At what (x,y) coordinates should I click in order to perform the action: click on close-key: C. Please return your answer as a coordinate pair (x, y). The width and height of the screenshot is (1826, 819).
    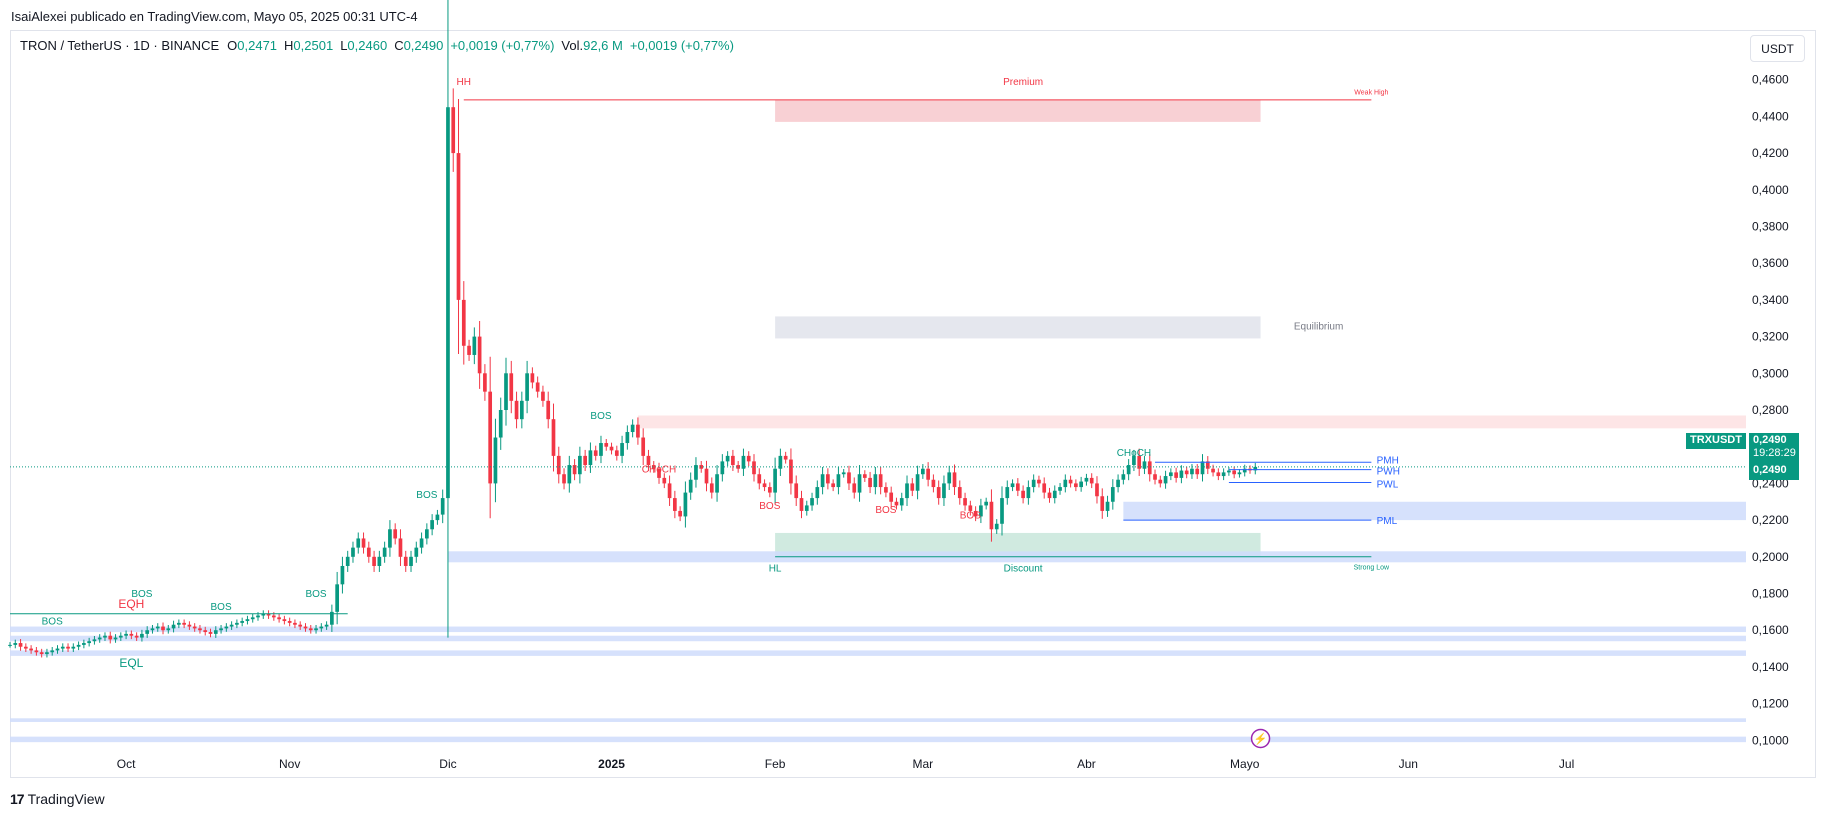
    Looking at the image, I should click on (399, 45).